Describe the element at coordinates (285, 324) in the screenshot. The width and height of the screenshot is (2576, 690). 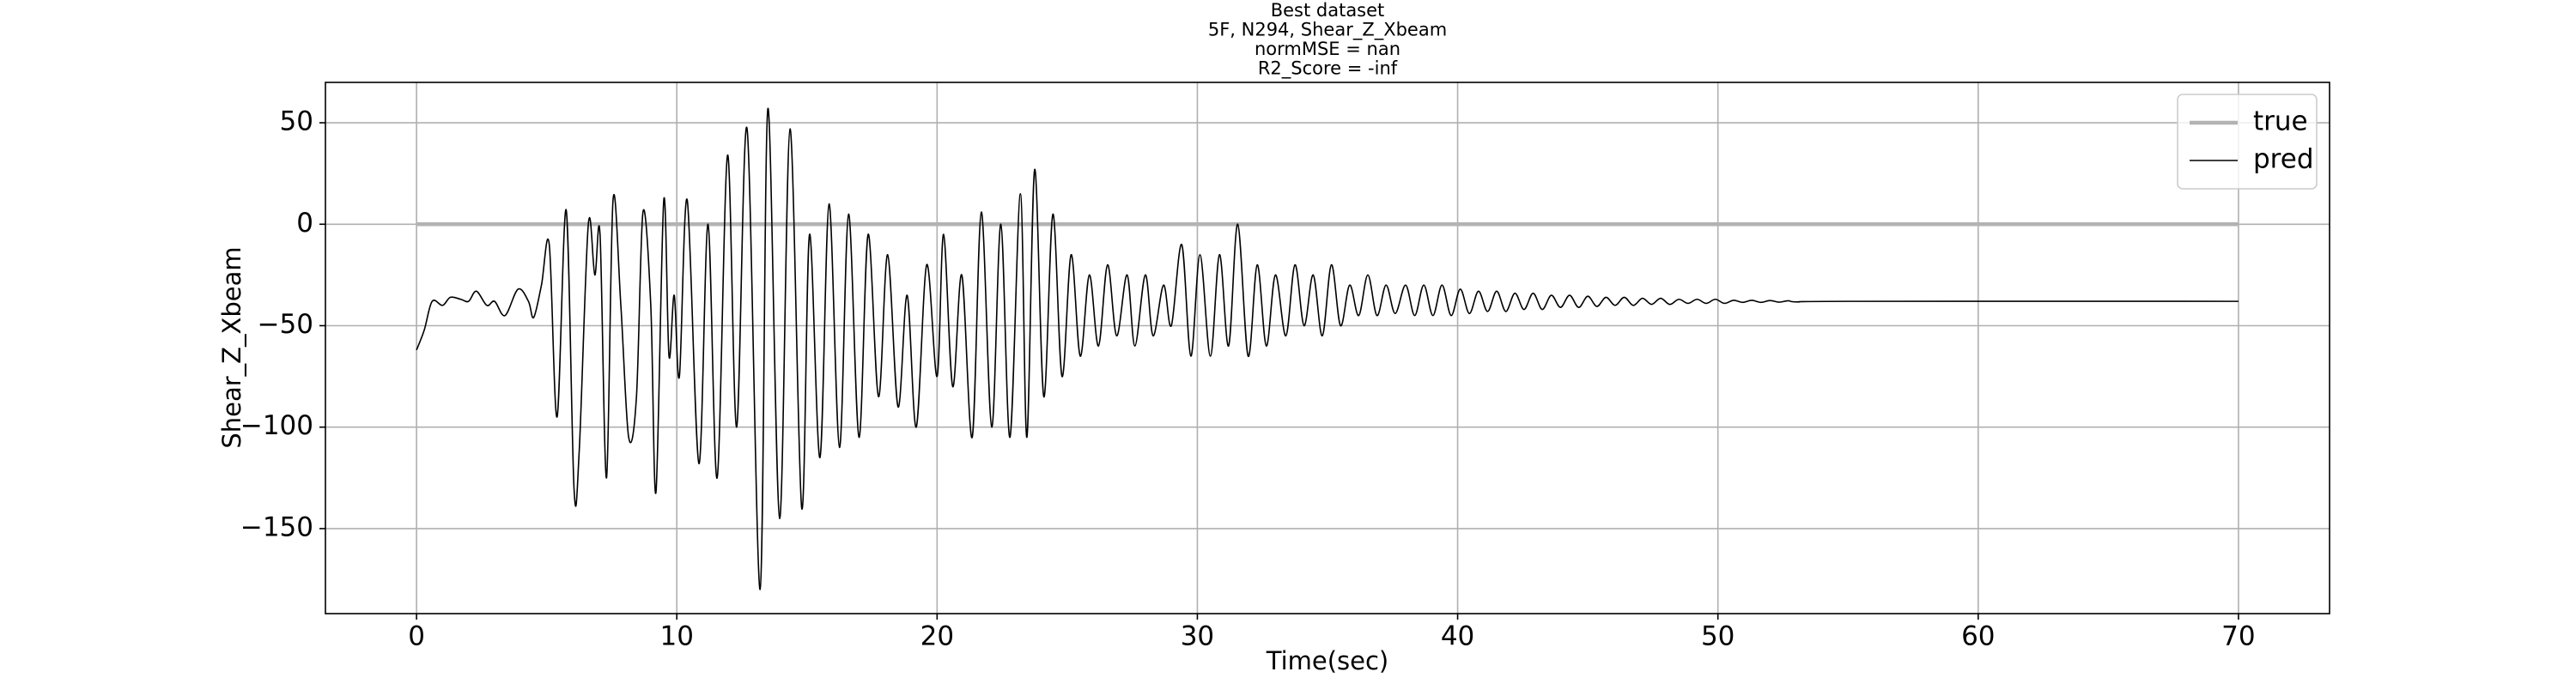
I see `y-tick-label: −50` at that location.